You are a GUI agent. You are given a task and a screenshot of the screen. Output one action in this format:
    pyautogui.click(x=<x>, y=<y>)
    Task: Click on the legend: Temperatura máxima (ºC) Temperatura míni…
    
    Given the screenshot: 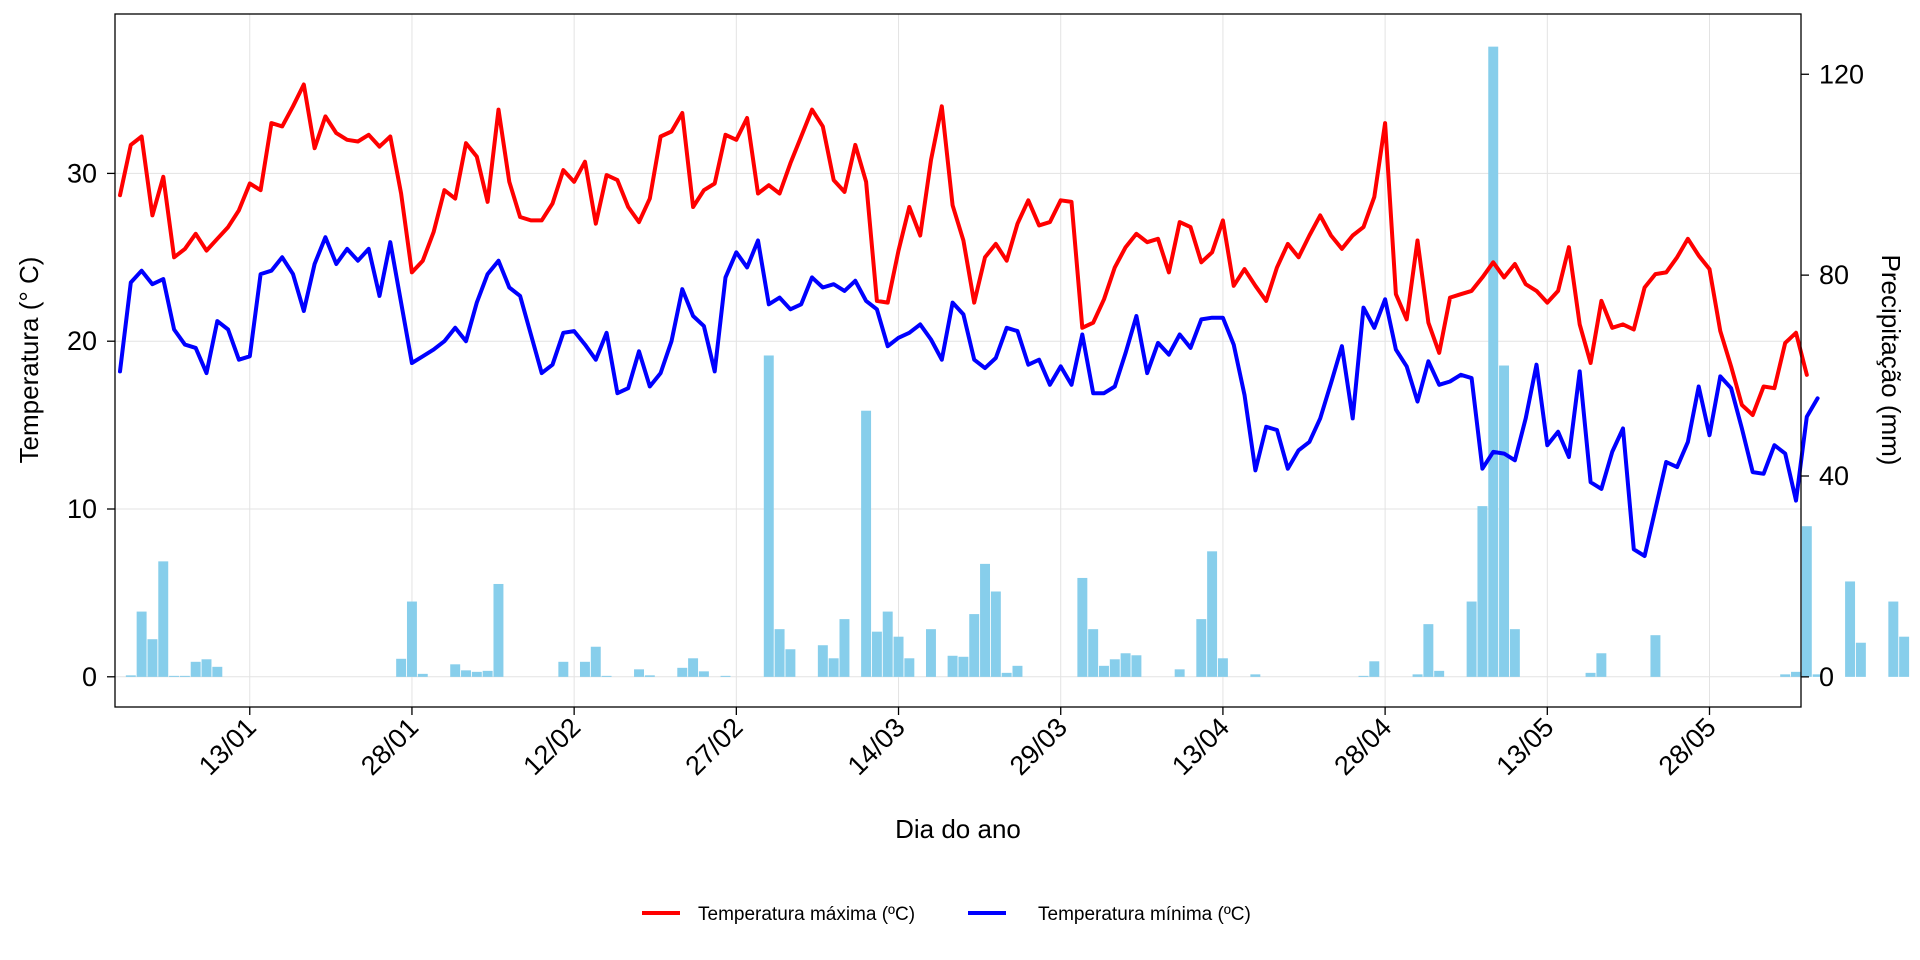 What is the action you would take?
    pyautogui.click(x=946, y=914)
    